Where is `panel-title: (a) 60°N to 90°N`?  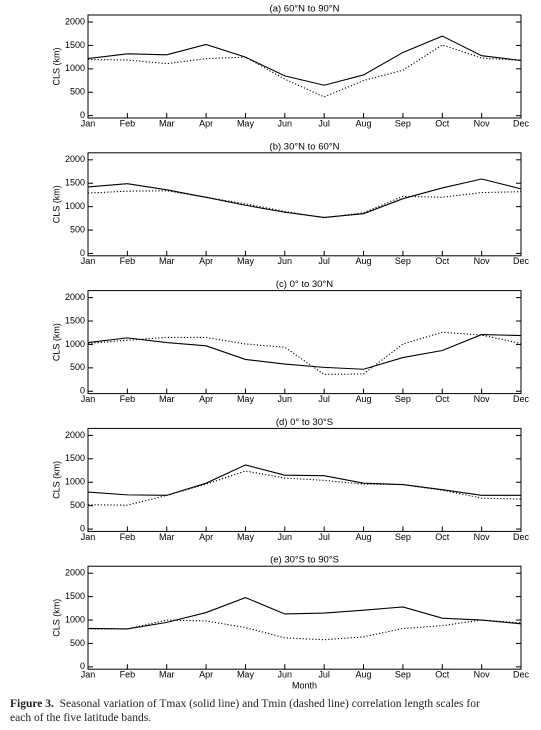 panel-title: (a) 60°N to 90°N is located at coordinates (305, 9).